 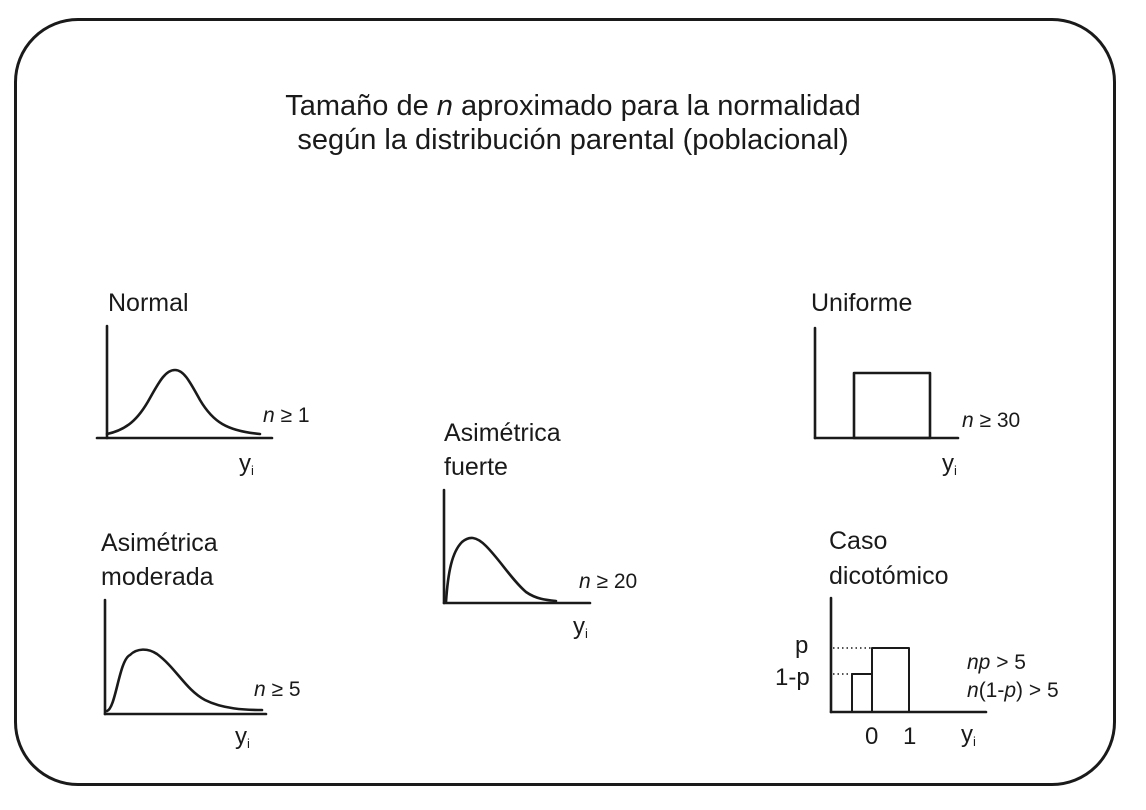 What do you see at coordinates (286, 415) in the screenshot?
I see `normal-condition: n ≥ 1` at bounding box center [286, 415].